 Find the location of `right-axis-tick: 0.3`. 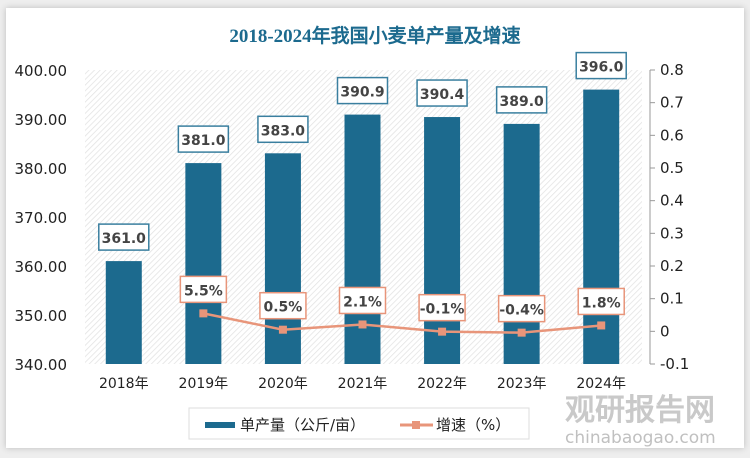

right-axis-tick: 0.3 is located at coordinates (672, 233).